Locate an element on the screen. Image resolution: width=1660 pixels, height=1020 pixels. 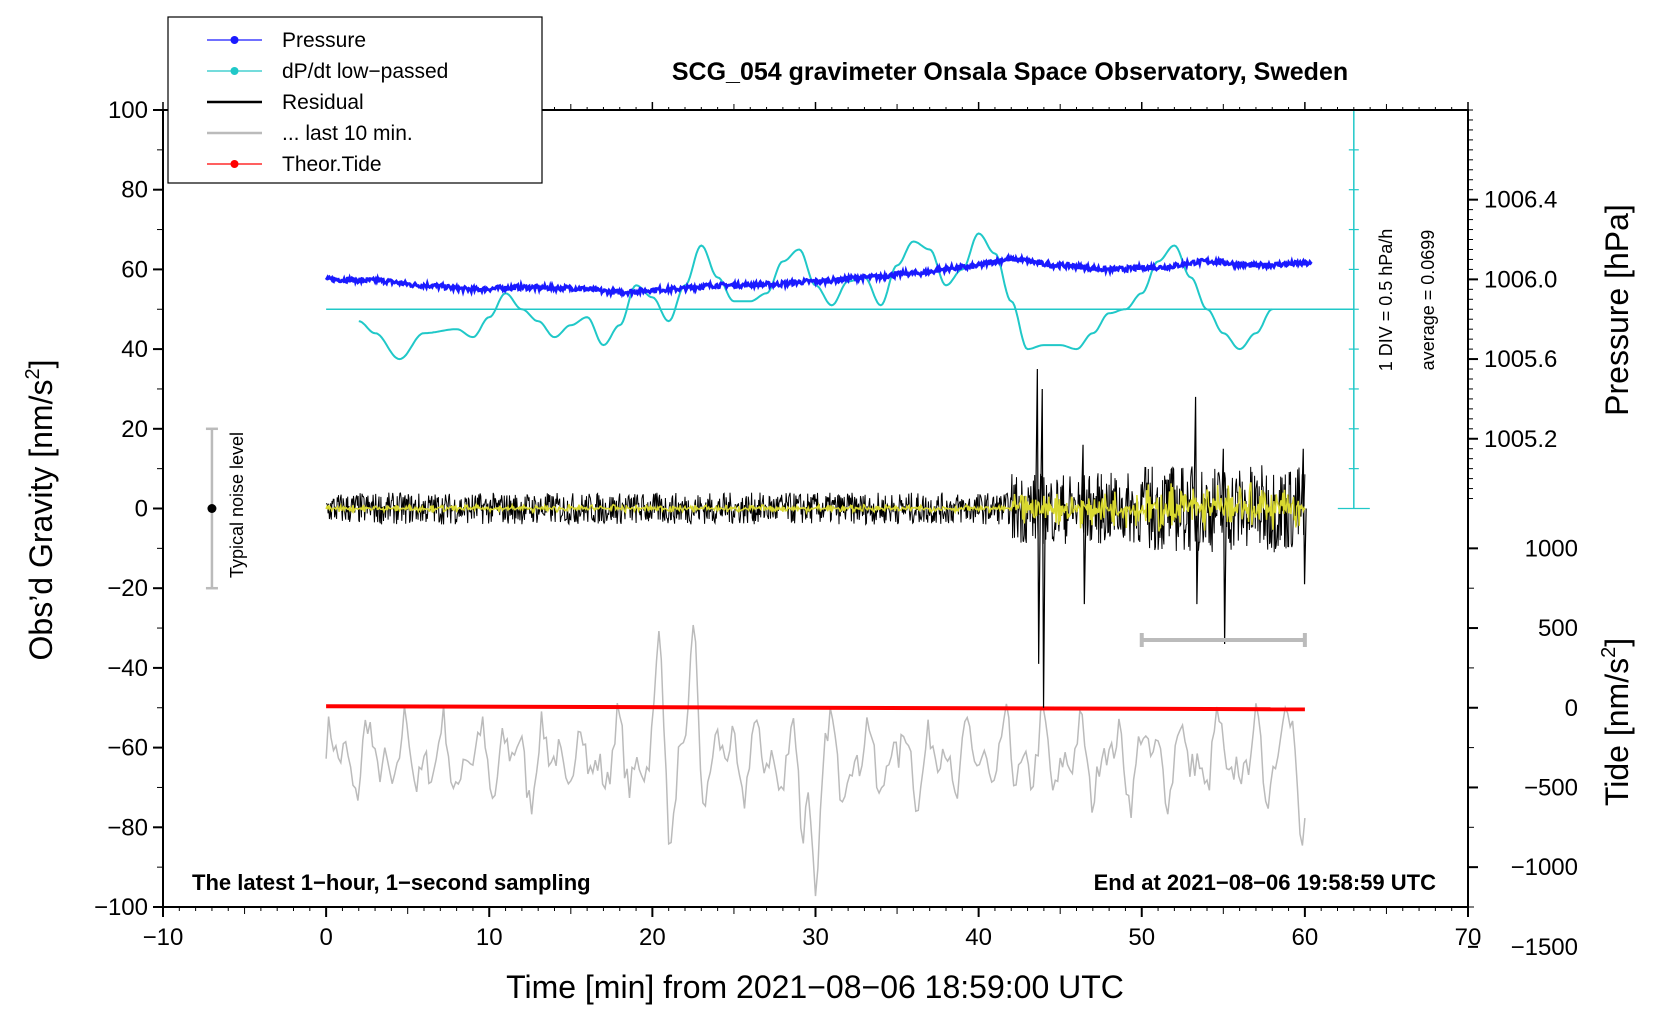
y-tick-label: −40 is located at coordinates (127, 668).